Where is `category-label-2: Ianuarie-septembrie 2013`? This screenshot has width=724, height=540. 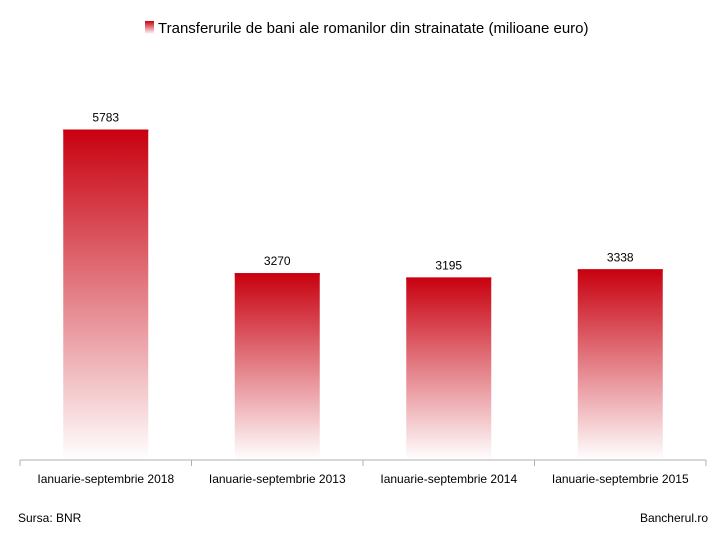 category-label-2: Ianuarie-septembrie 2013 is located at coordinates (277, 479).